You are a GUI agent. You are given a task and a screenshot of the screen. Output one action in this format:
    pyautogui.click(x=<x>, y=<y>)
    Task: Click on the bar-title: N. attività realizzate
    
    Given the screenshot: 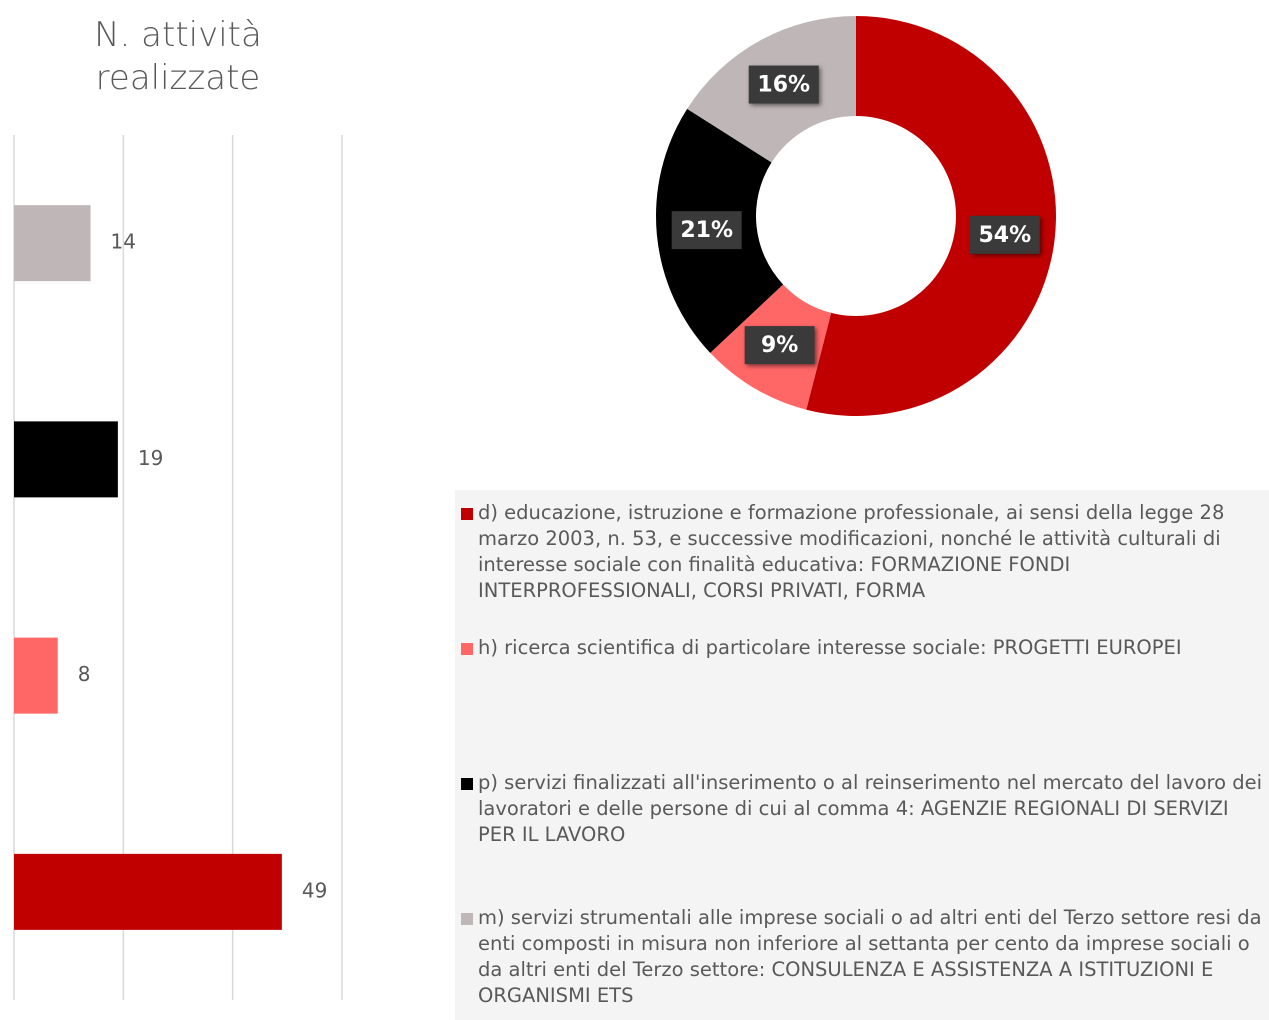 What is the action you would take?
    pyautogui.click(x=178, y=56)
    